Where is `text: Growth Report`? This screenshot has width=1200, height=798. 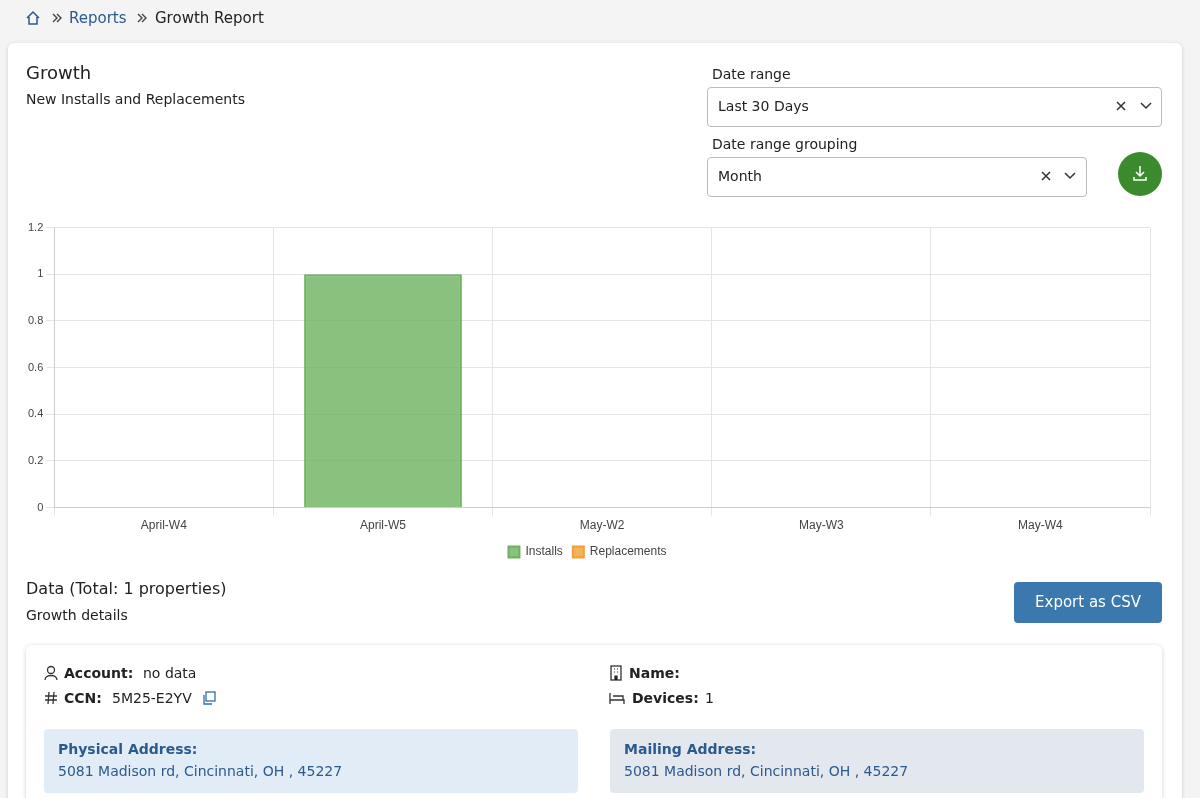 text: Growth Report is located at coordinates (209, 18).